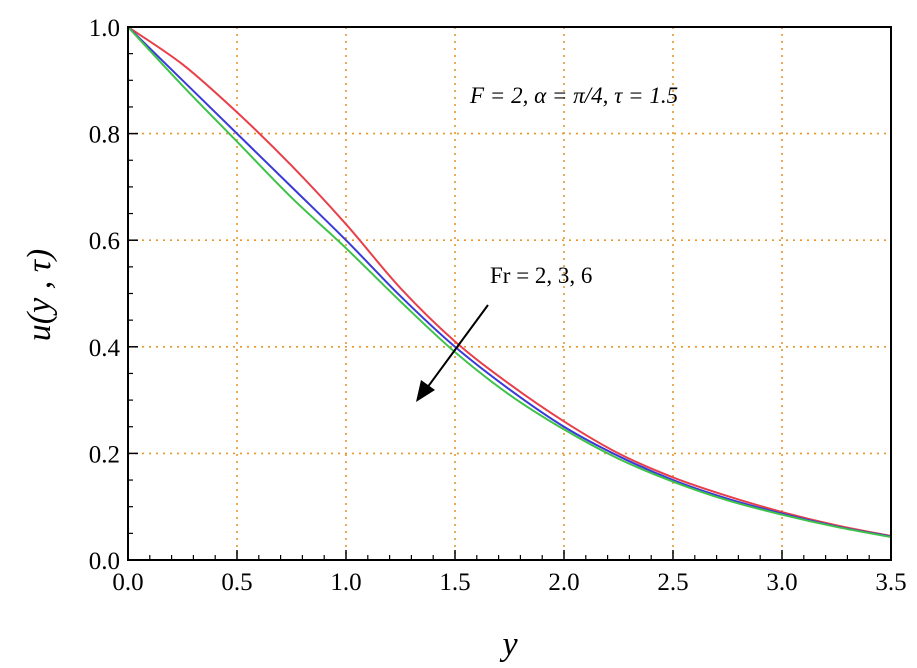 This screenshot has height=668, width=917. Describe the element at coordinates (345, 582) in the screenshot. I see `x-tick-label: 1.0` at that location.